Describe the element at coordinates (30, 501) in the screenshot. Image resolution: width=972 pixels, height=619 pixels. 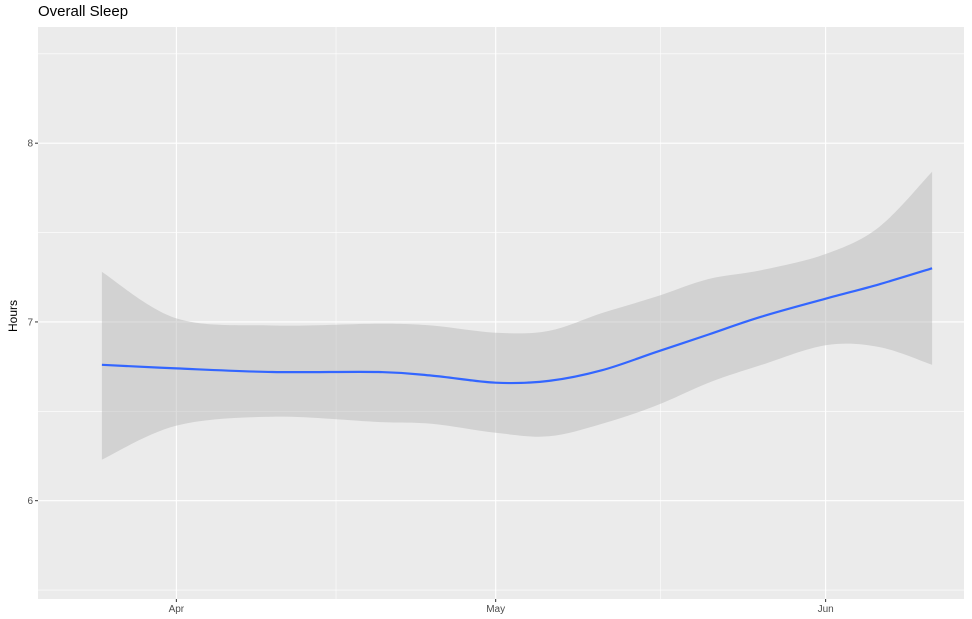
I see `y-tick-label: 6` at that location.